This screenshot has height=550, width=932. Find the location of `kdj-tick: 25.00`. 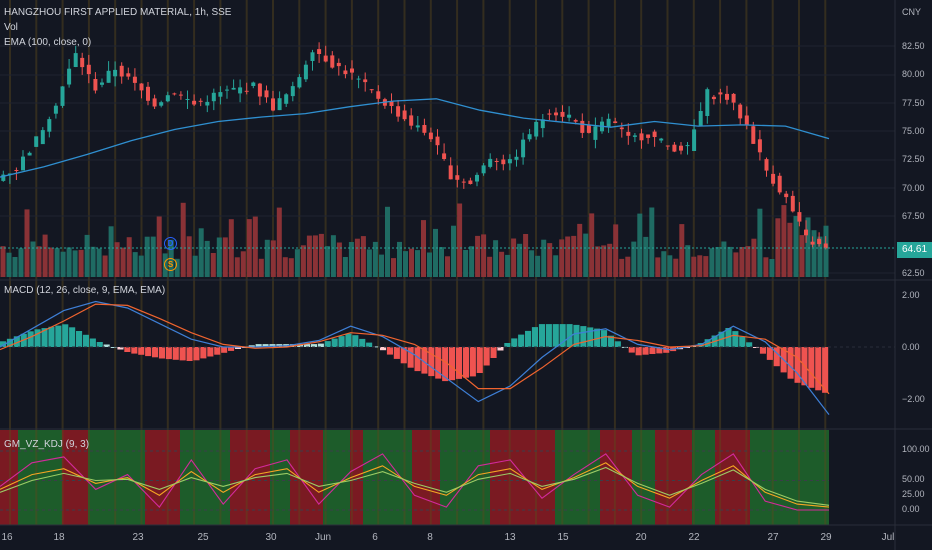

kdj-tick: 25.00 is located at coordinates (913, 494).